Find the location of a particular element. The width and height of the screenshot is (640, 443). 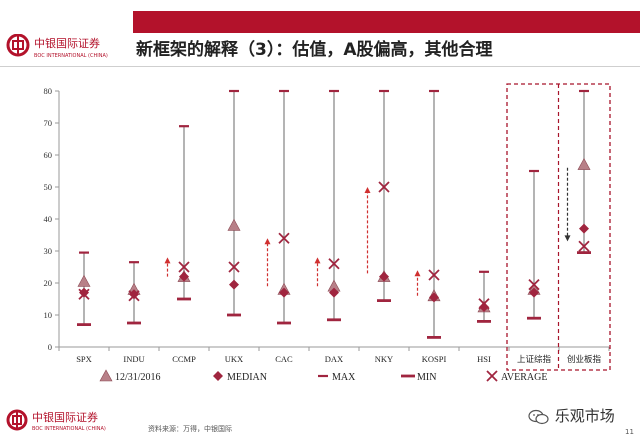

data-source-note: 资料来源：万得，中银国际 is located at coordinates (190, 429).